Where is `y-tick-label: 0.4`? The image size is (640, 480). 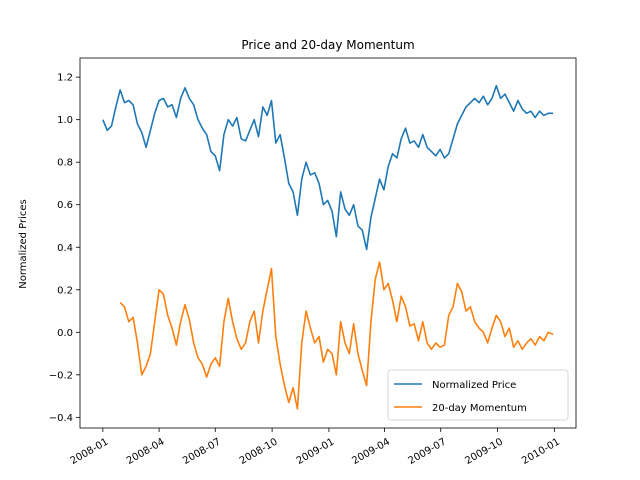
y-tick-label: 0.4 is located at coordinates (65, 248).